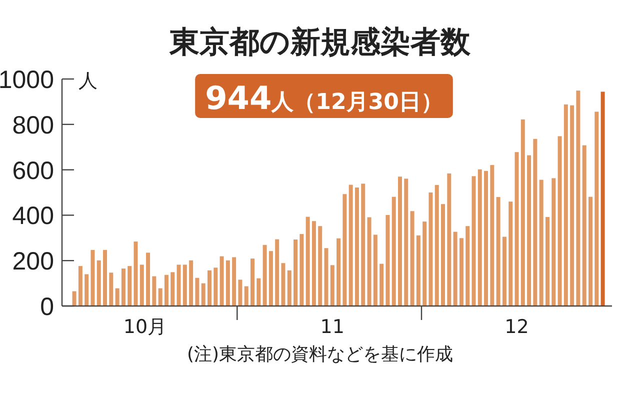  I want to click on y-tick-label: 1000, so click(27, 80).